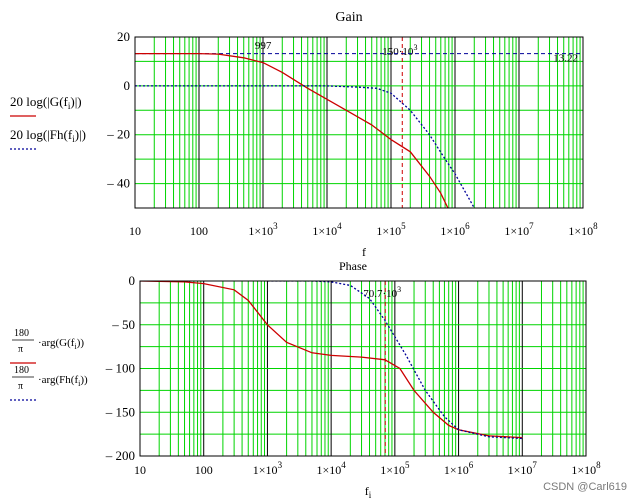 This screenshot has height=502, width=633. I want to click on legend-label: ·arg(Fh(fi)), so click(63, 381).